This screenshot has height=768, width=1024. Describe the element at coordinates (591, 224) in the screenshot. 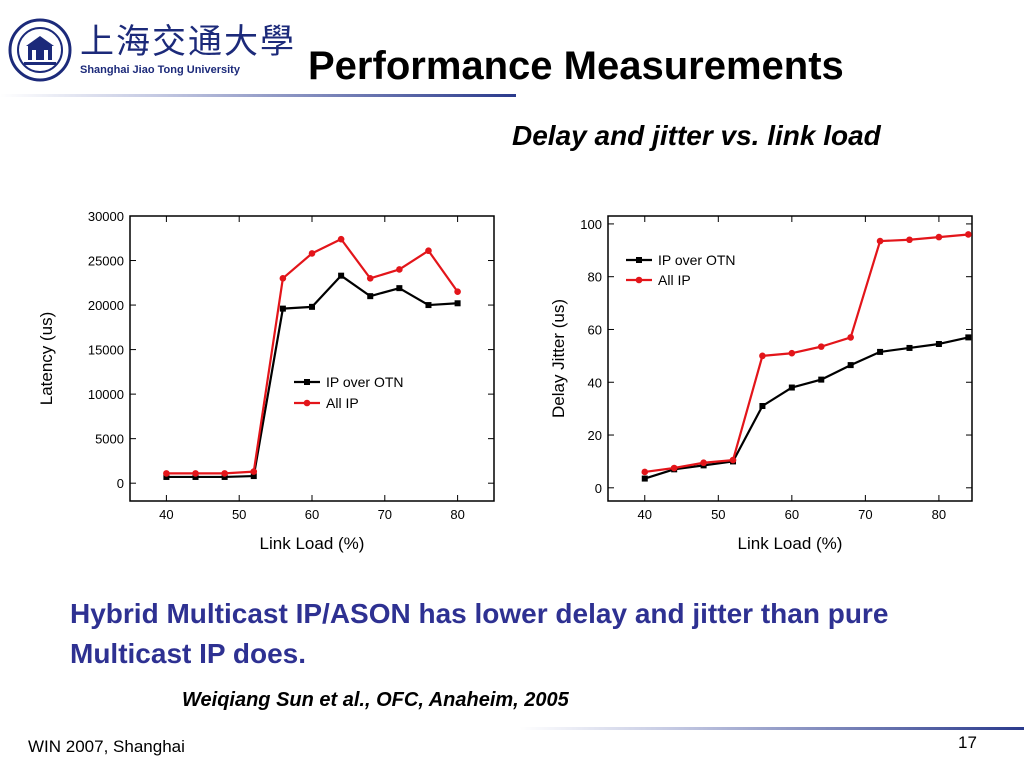

I see `y-tick-label: 100` at that location.